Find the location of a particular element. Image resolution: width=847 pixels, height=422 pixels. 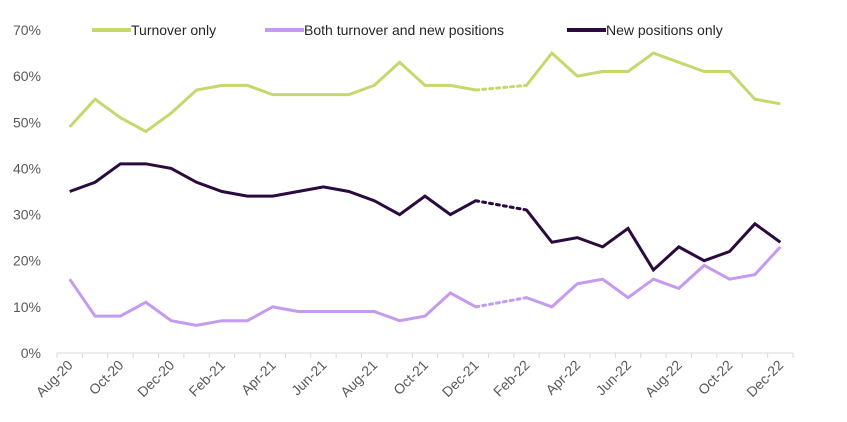

x-tick-label: Apr-22 is located at coordinates (562, 377).